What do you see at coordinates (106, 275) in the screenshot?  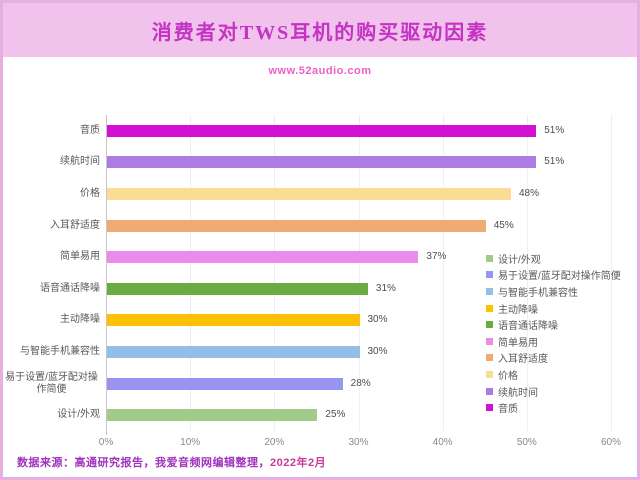 I see `category-axis-line` at bounding box center [106, 275].